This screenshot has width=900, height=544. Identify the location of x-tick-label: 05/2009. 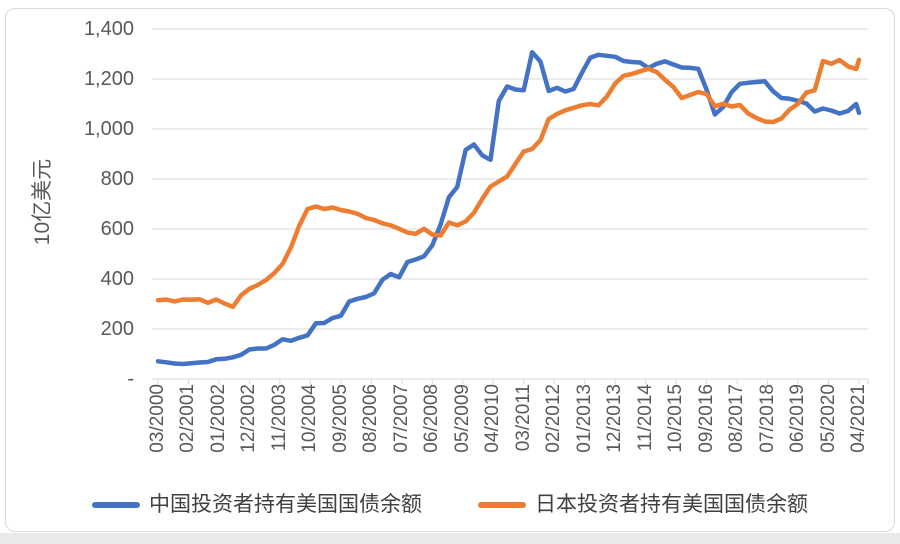
(462, 418).